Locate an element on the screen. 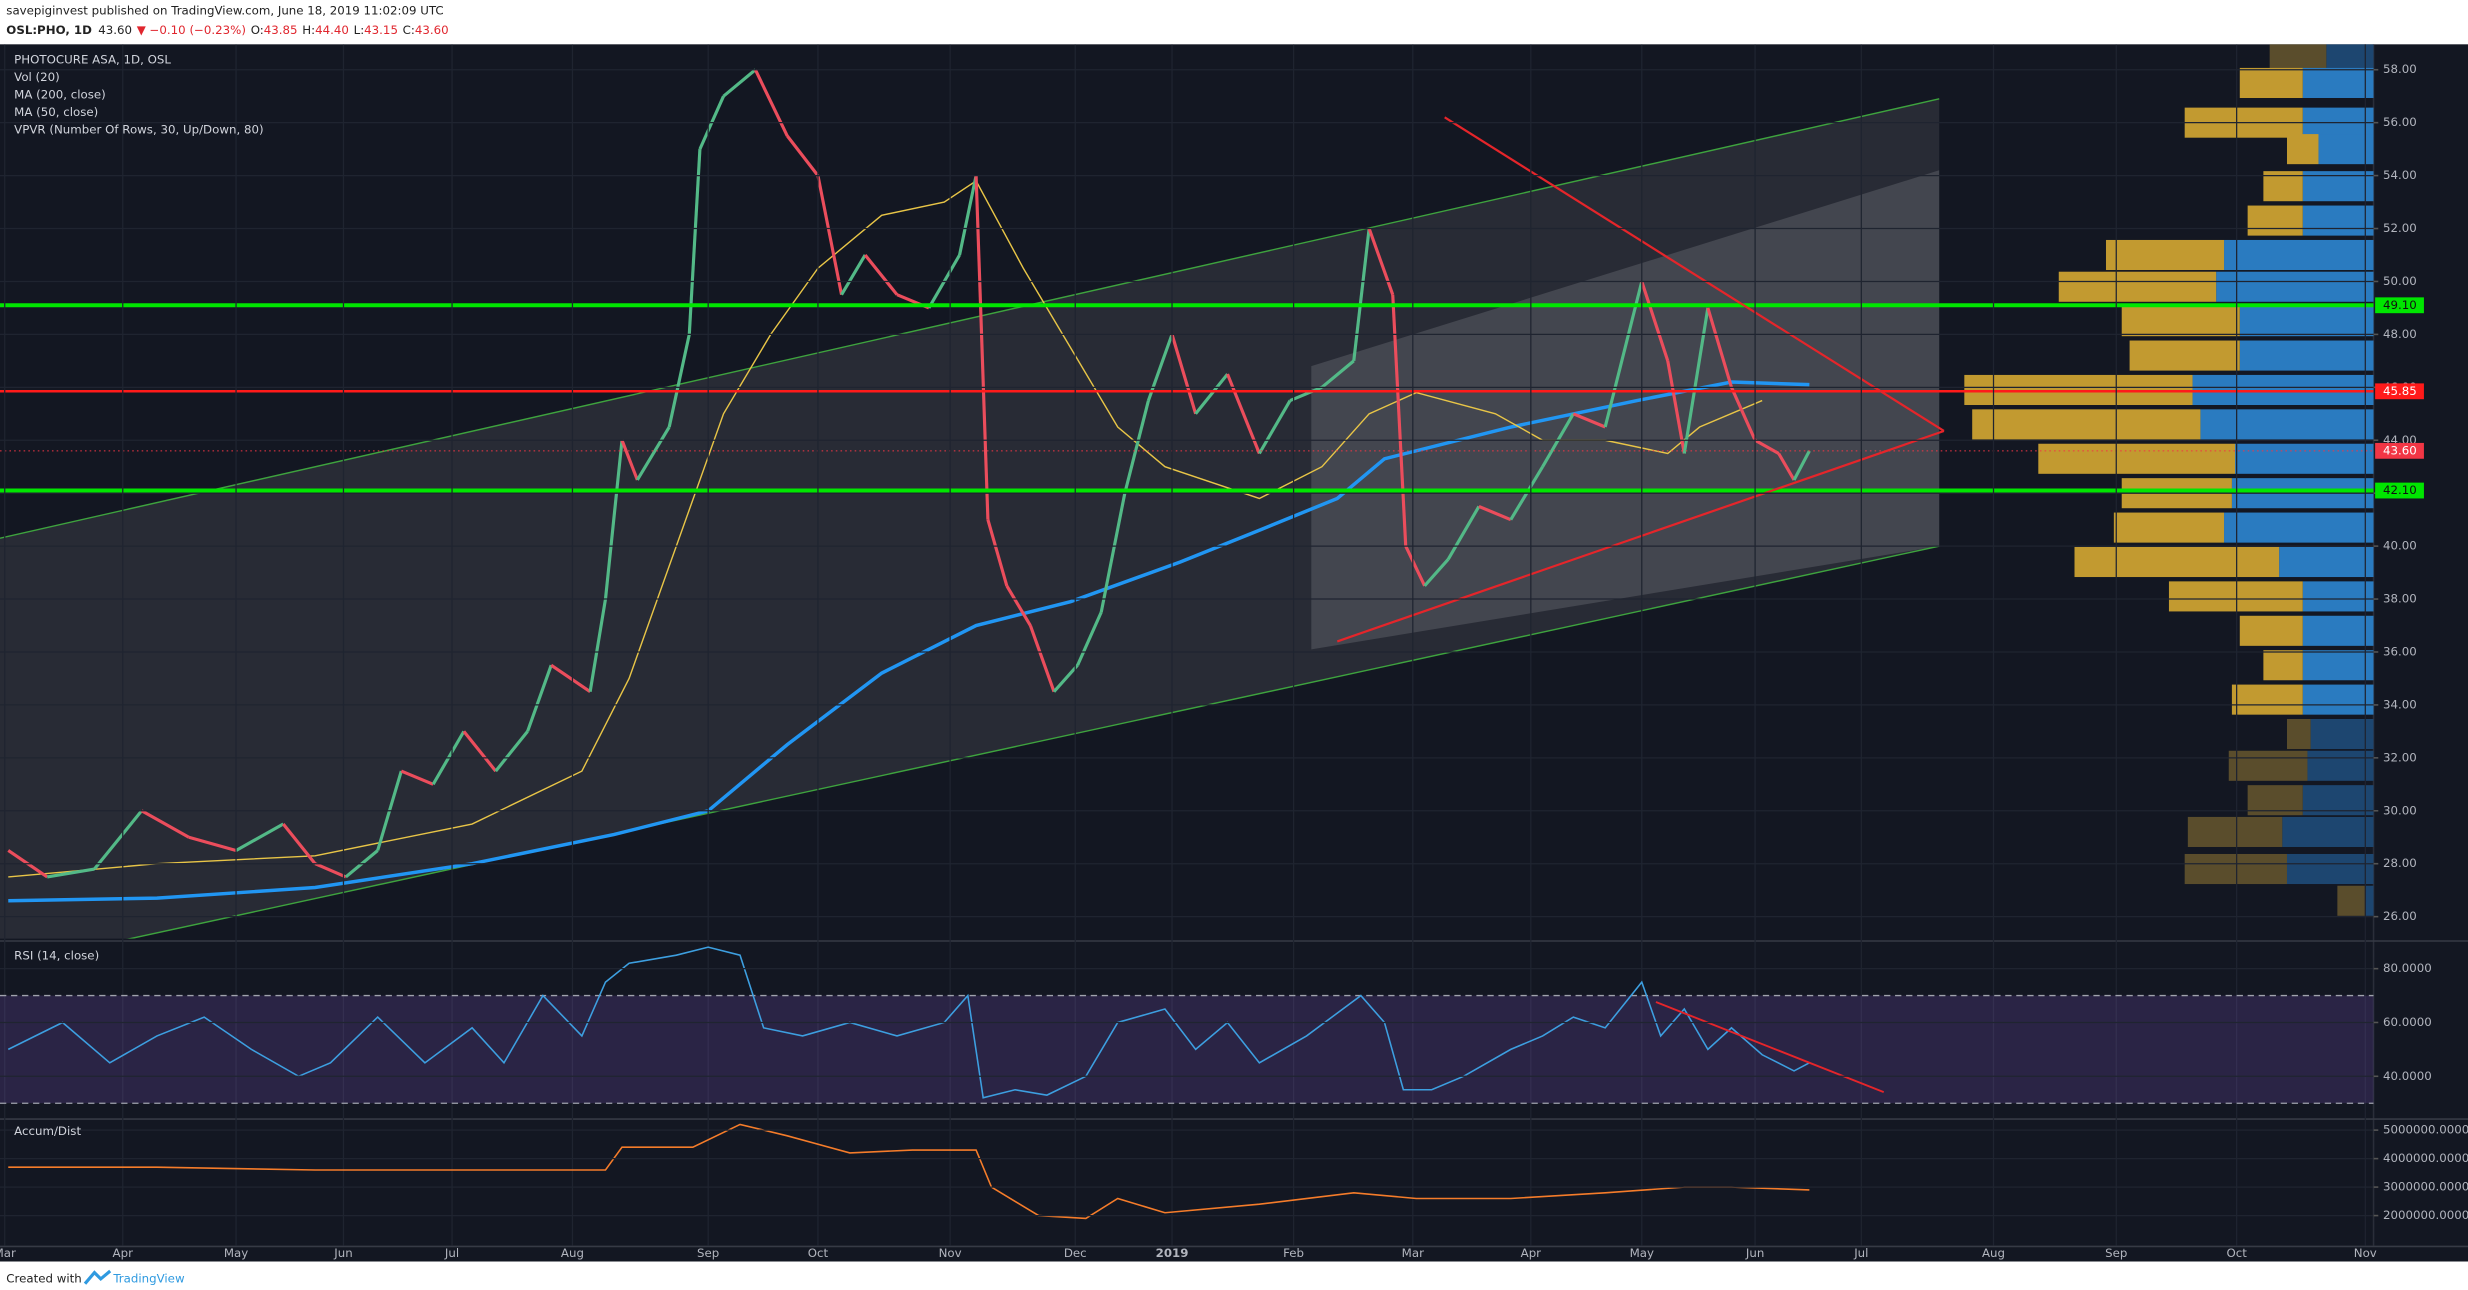  y-tick-label: 56.00 is located at coordinates (2400, 122).